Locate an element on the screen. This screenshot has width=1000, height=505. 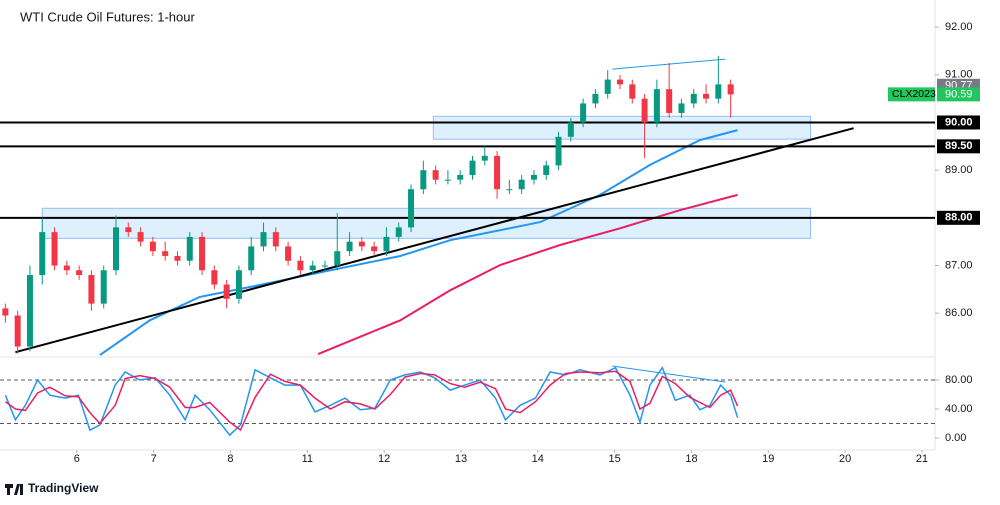
level-label: 90.00 is located at coordinates (959, 122).